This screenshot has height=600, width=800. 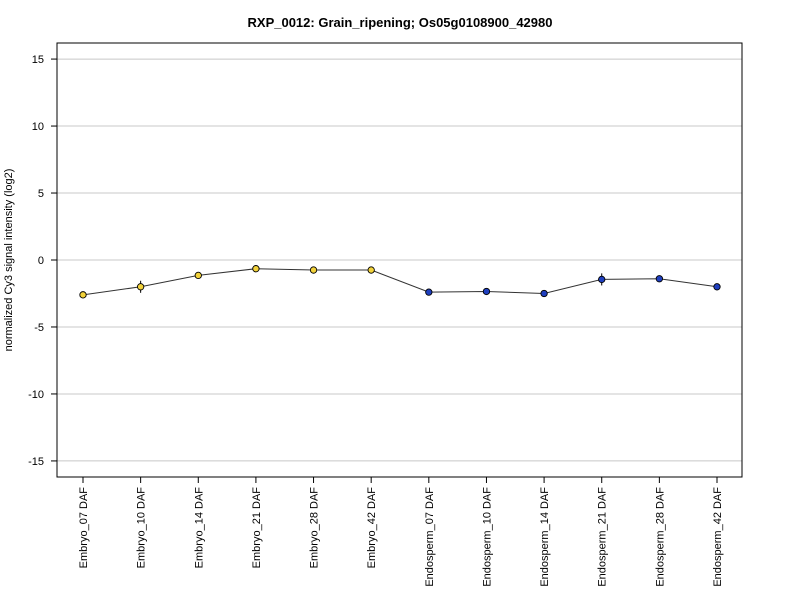 I want to click on x-tick-label: Embryo_21 DAF, so click(x=257, y=528).